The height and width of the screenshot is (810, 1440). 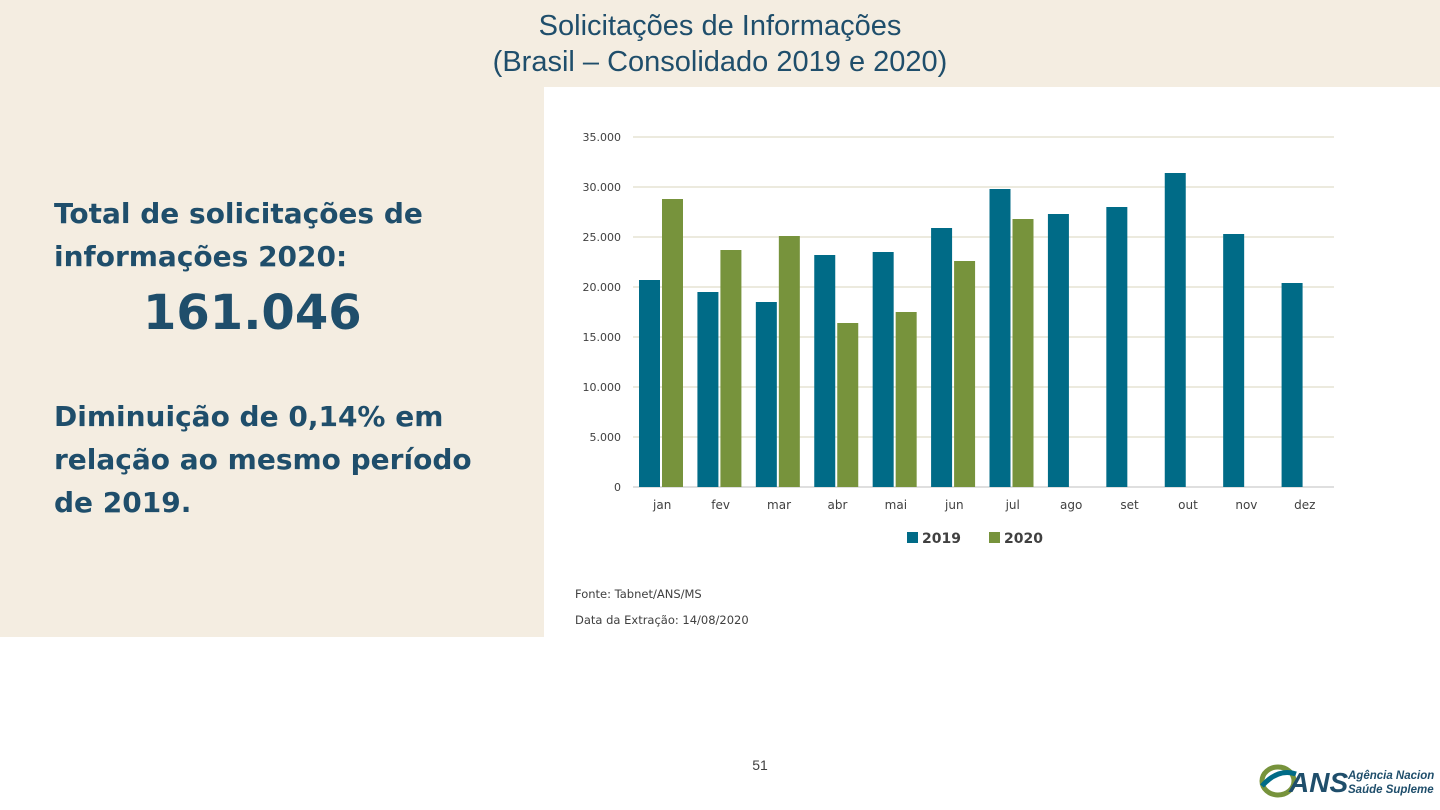 I want to click on y-tick-label: 5.000, so click(x=606, y=437).